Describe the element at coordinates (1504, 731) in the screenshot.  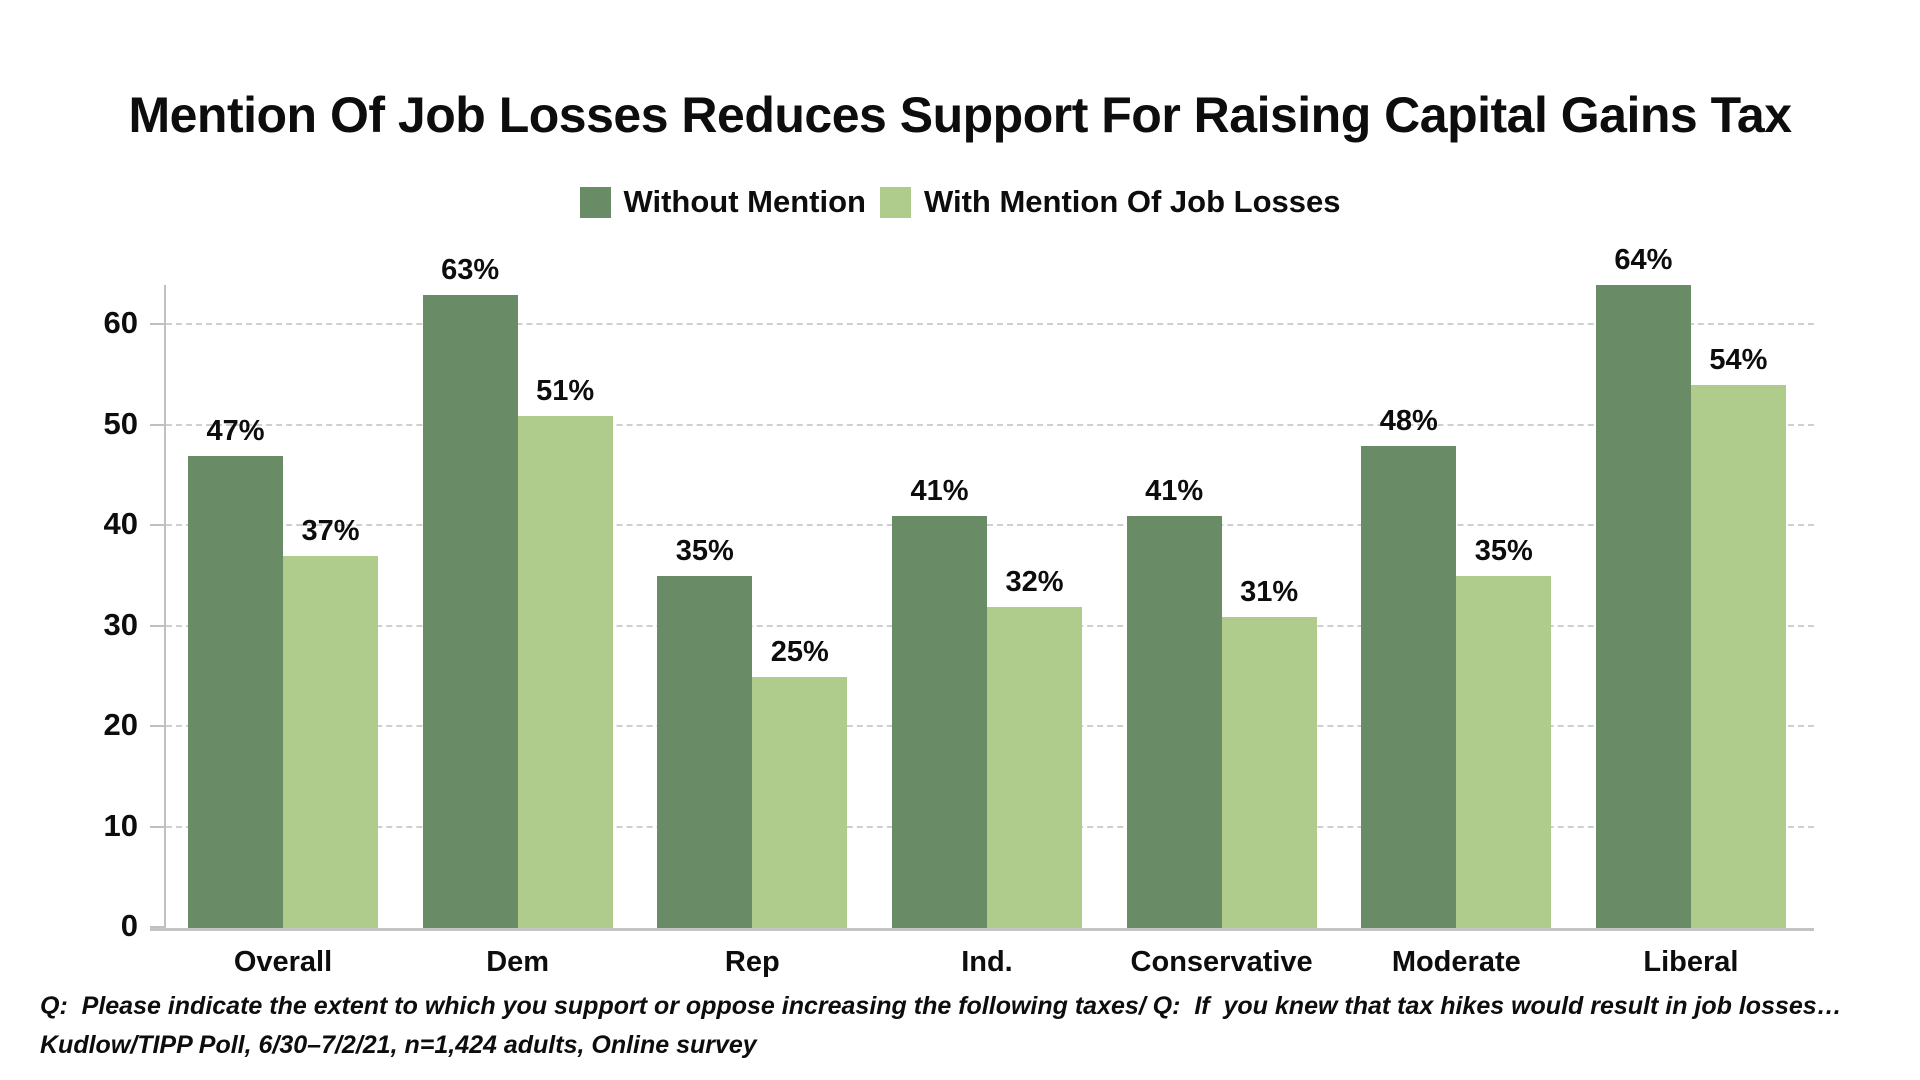
I see `bar-with-mention: 35%` at that location.